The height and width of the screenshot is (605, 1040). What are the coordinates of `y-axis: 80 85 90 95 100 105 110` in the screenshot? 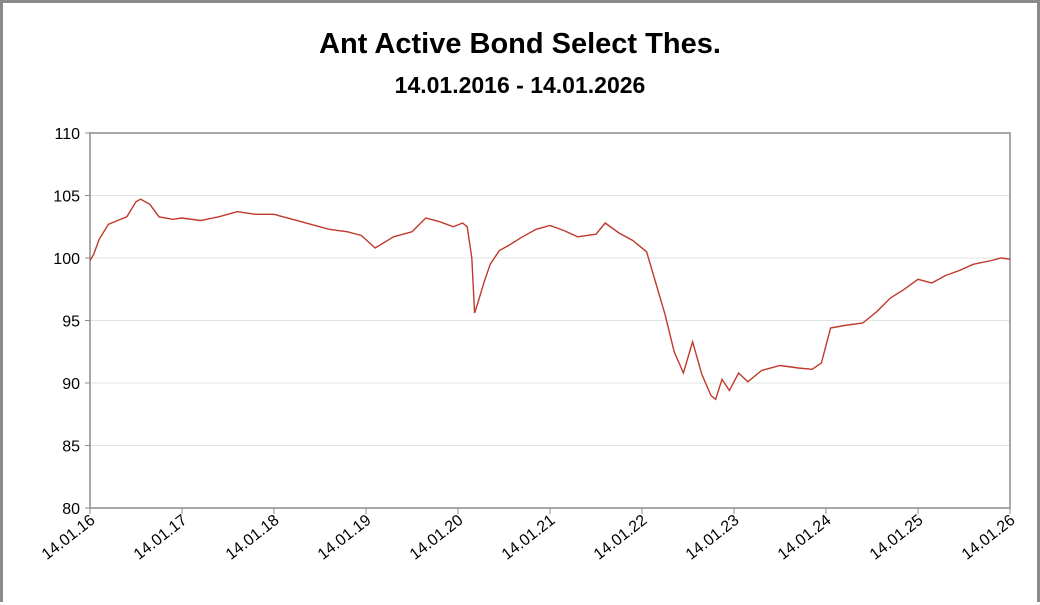 It's located at (71, 322).